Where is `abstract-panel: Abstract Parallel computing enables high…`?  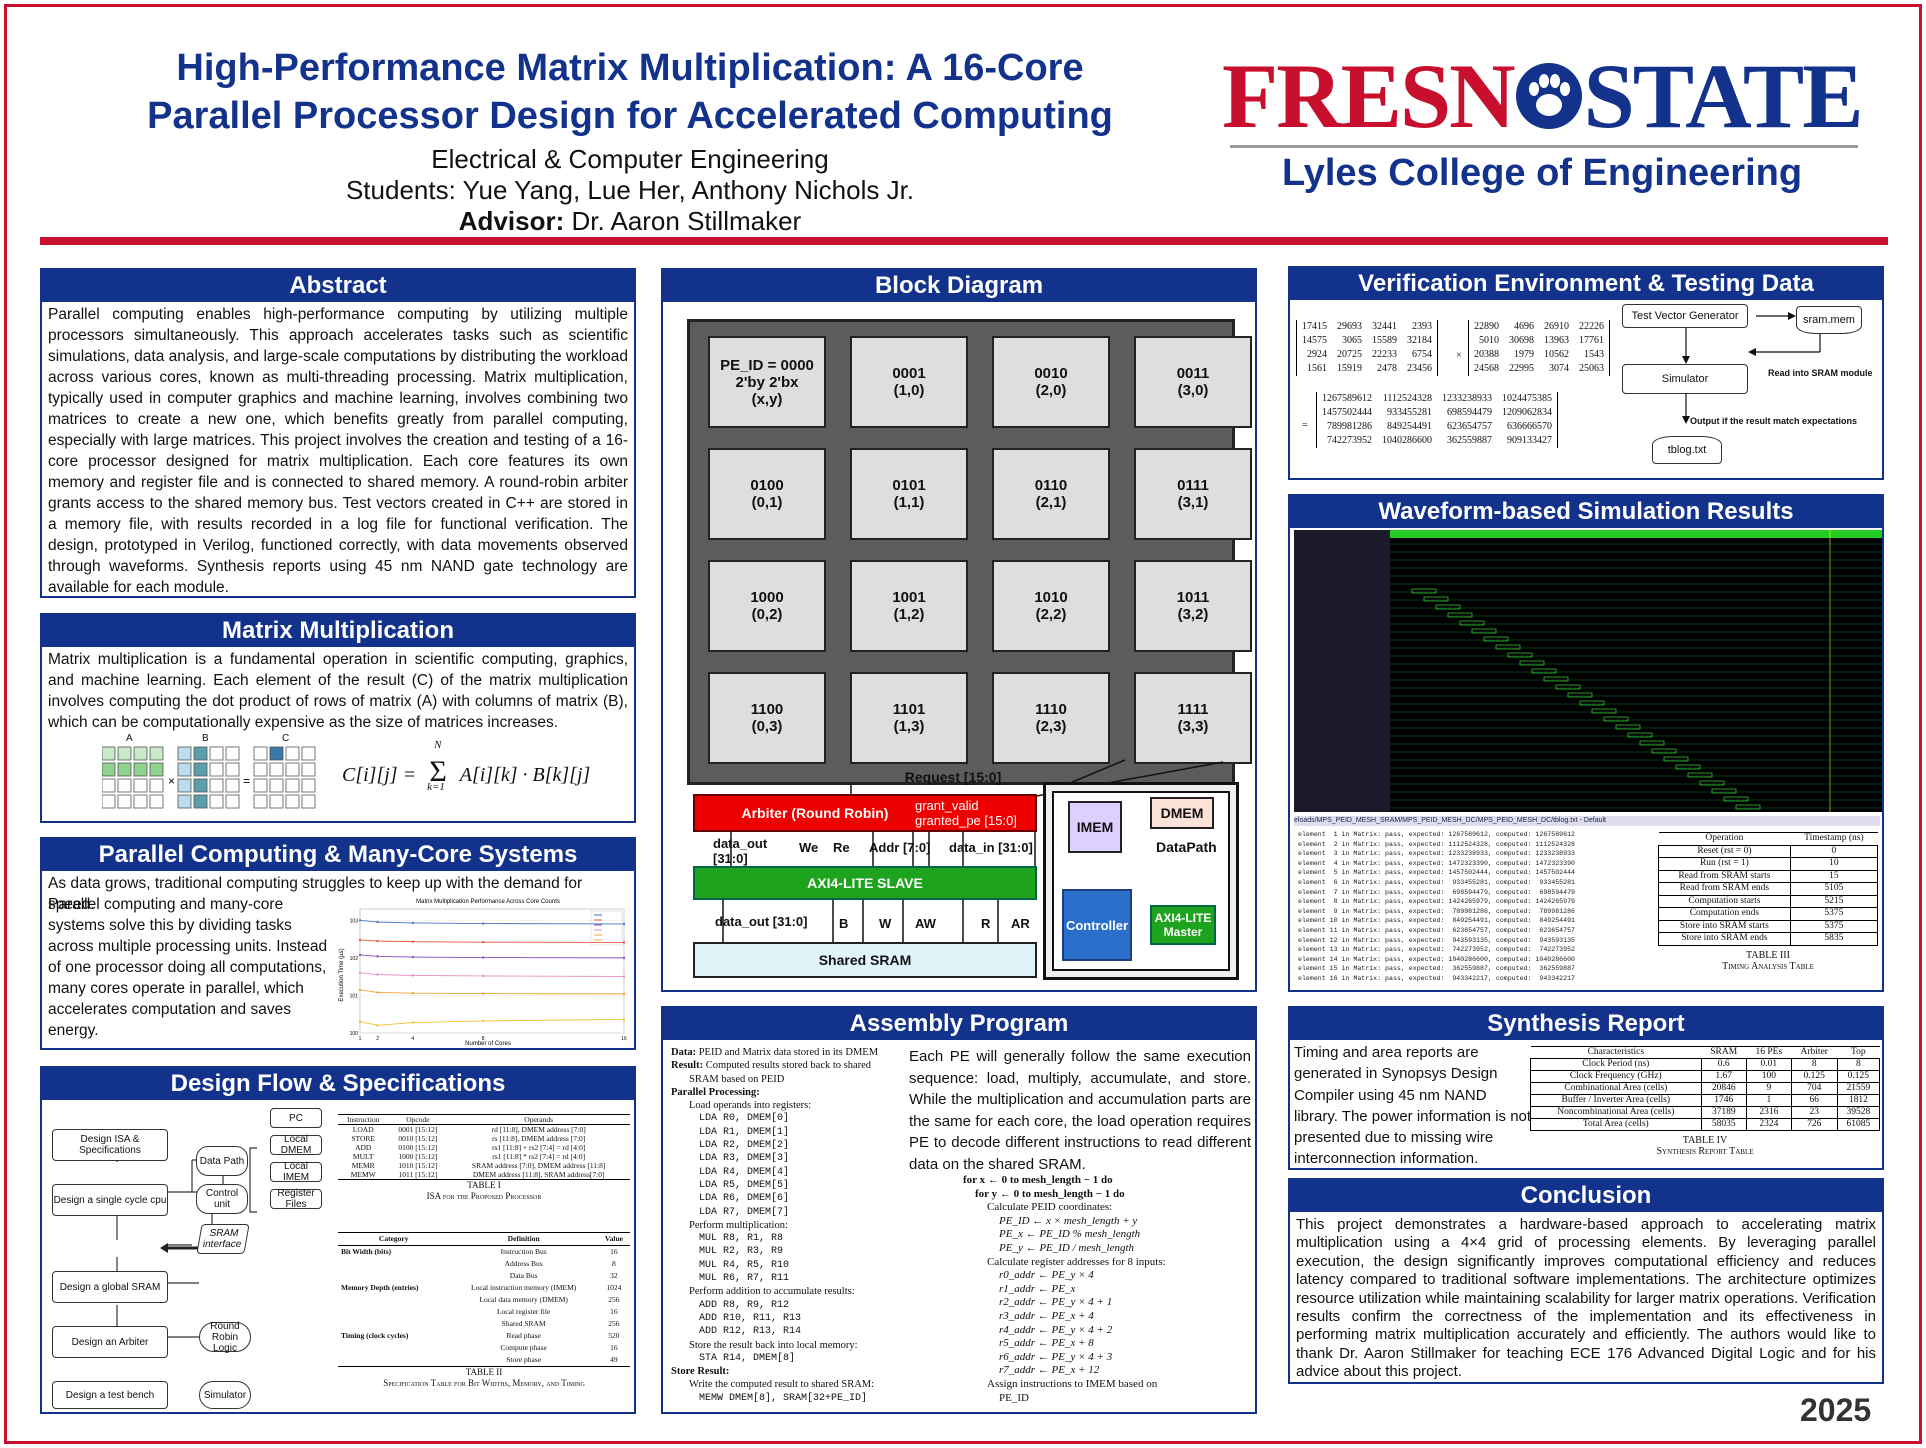
abstract-panel: Abstract Parallel computing enables high… is located at coordinates (338, 433).